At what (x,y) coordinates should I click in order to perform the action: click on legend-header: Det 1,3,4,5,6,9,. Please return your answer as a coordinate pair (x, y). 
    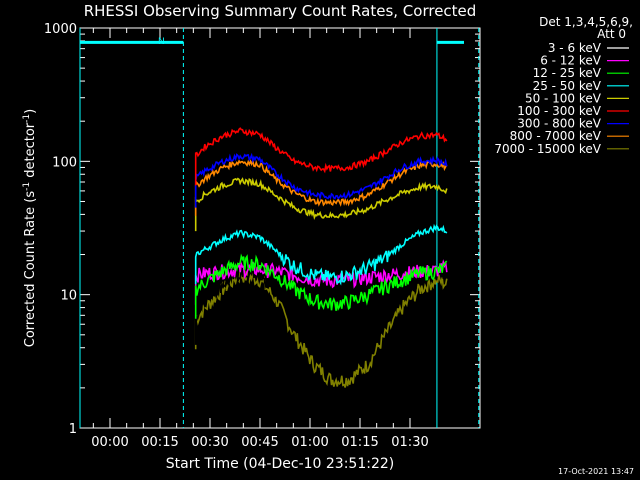
    Looking at the image, I should click on (586, 22).